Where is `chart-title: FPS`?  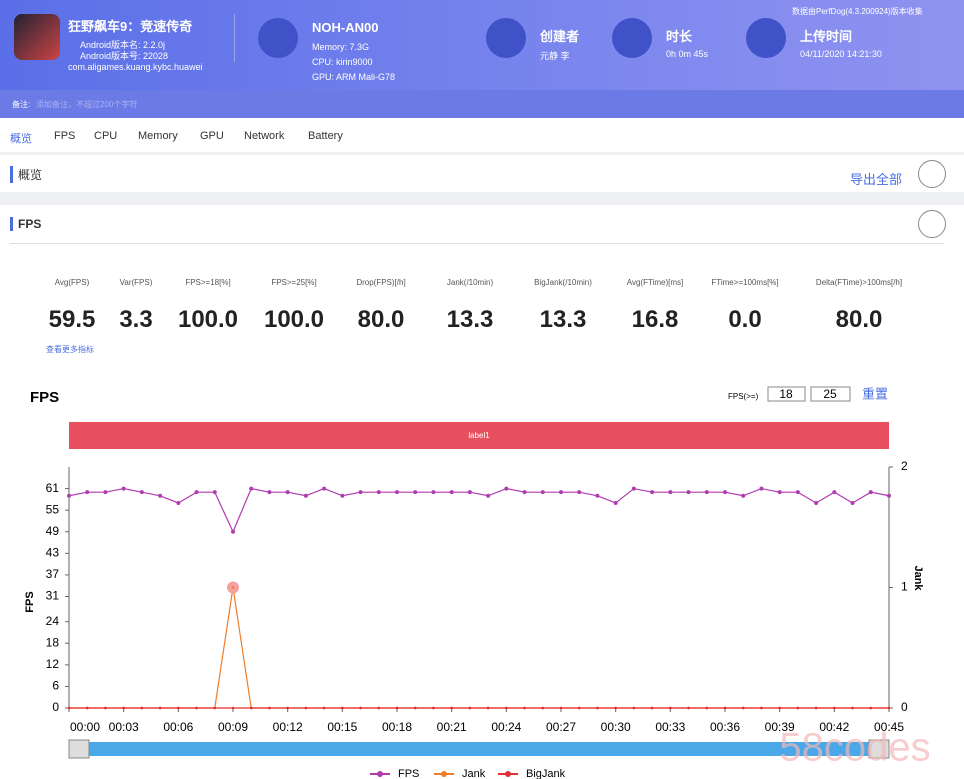 chart-title: FPS is located at coordinates (44, 397).